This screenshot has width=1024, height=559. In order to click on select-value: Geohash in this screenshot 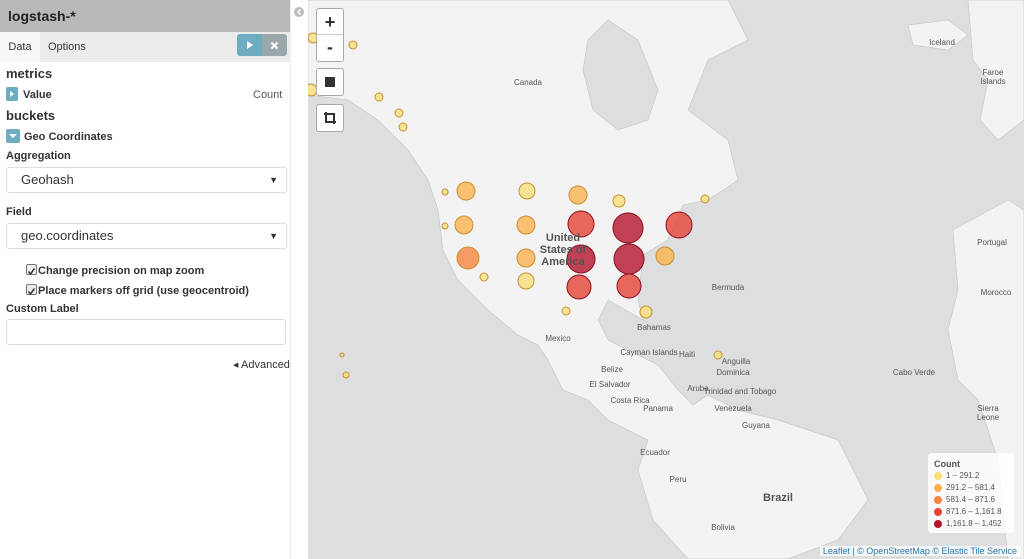, I will do `click(47, 179)`.